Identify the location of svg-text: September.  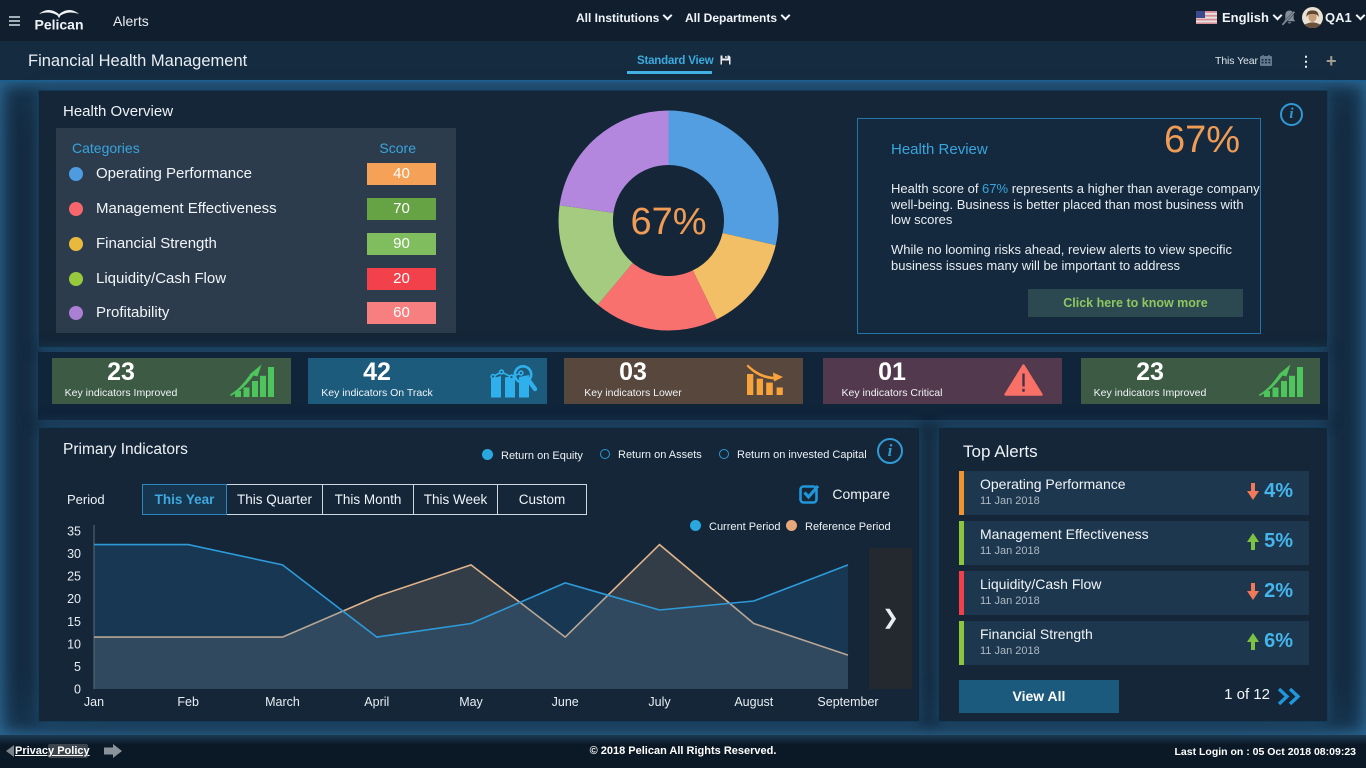
(847, 702).